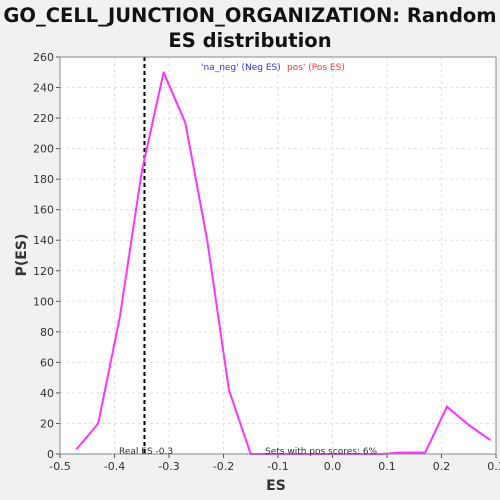 The image size is (500, 500). What do you see at coordinates (43, 240) in the screenshot?
I see `y-tick-label: 140` at bounding box center [43, 240].